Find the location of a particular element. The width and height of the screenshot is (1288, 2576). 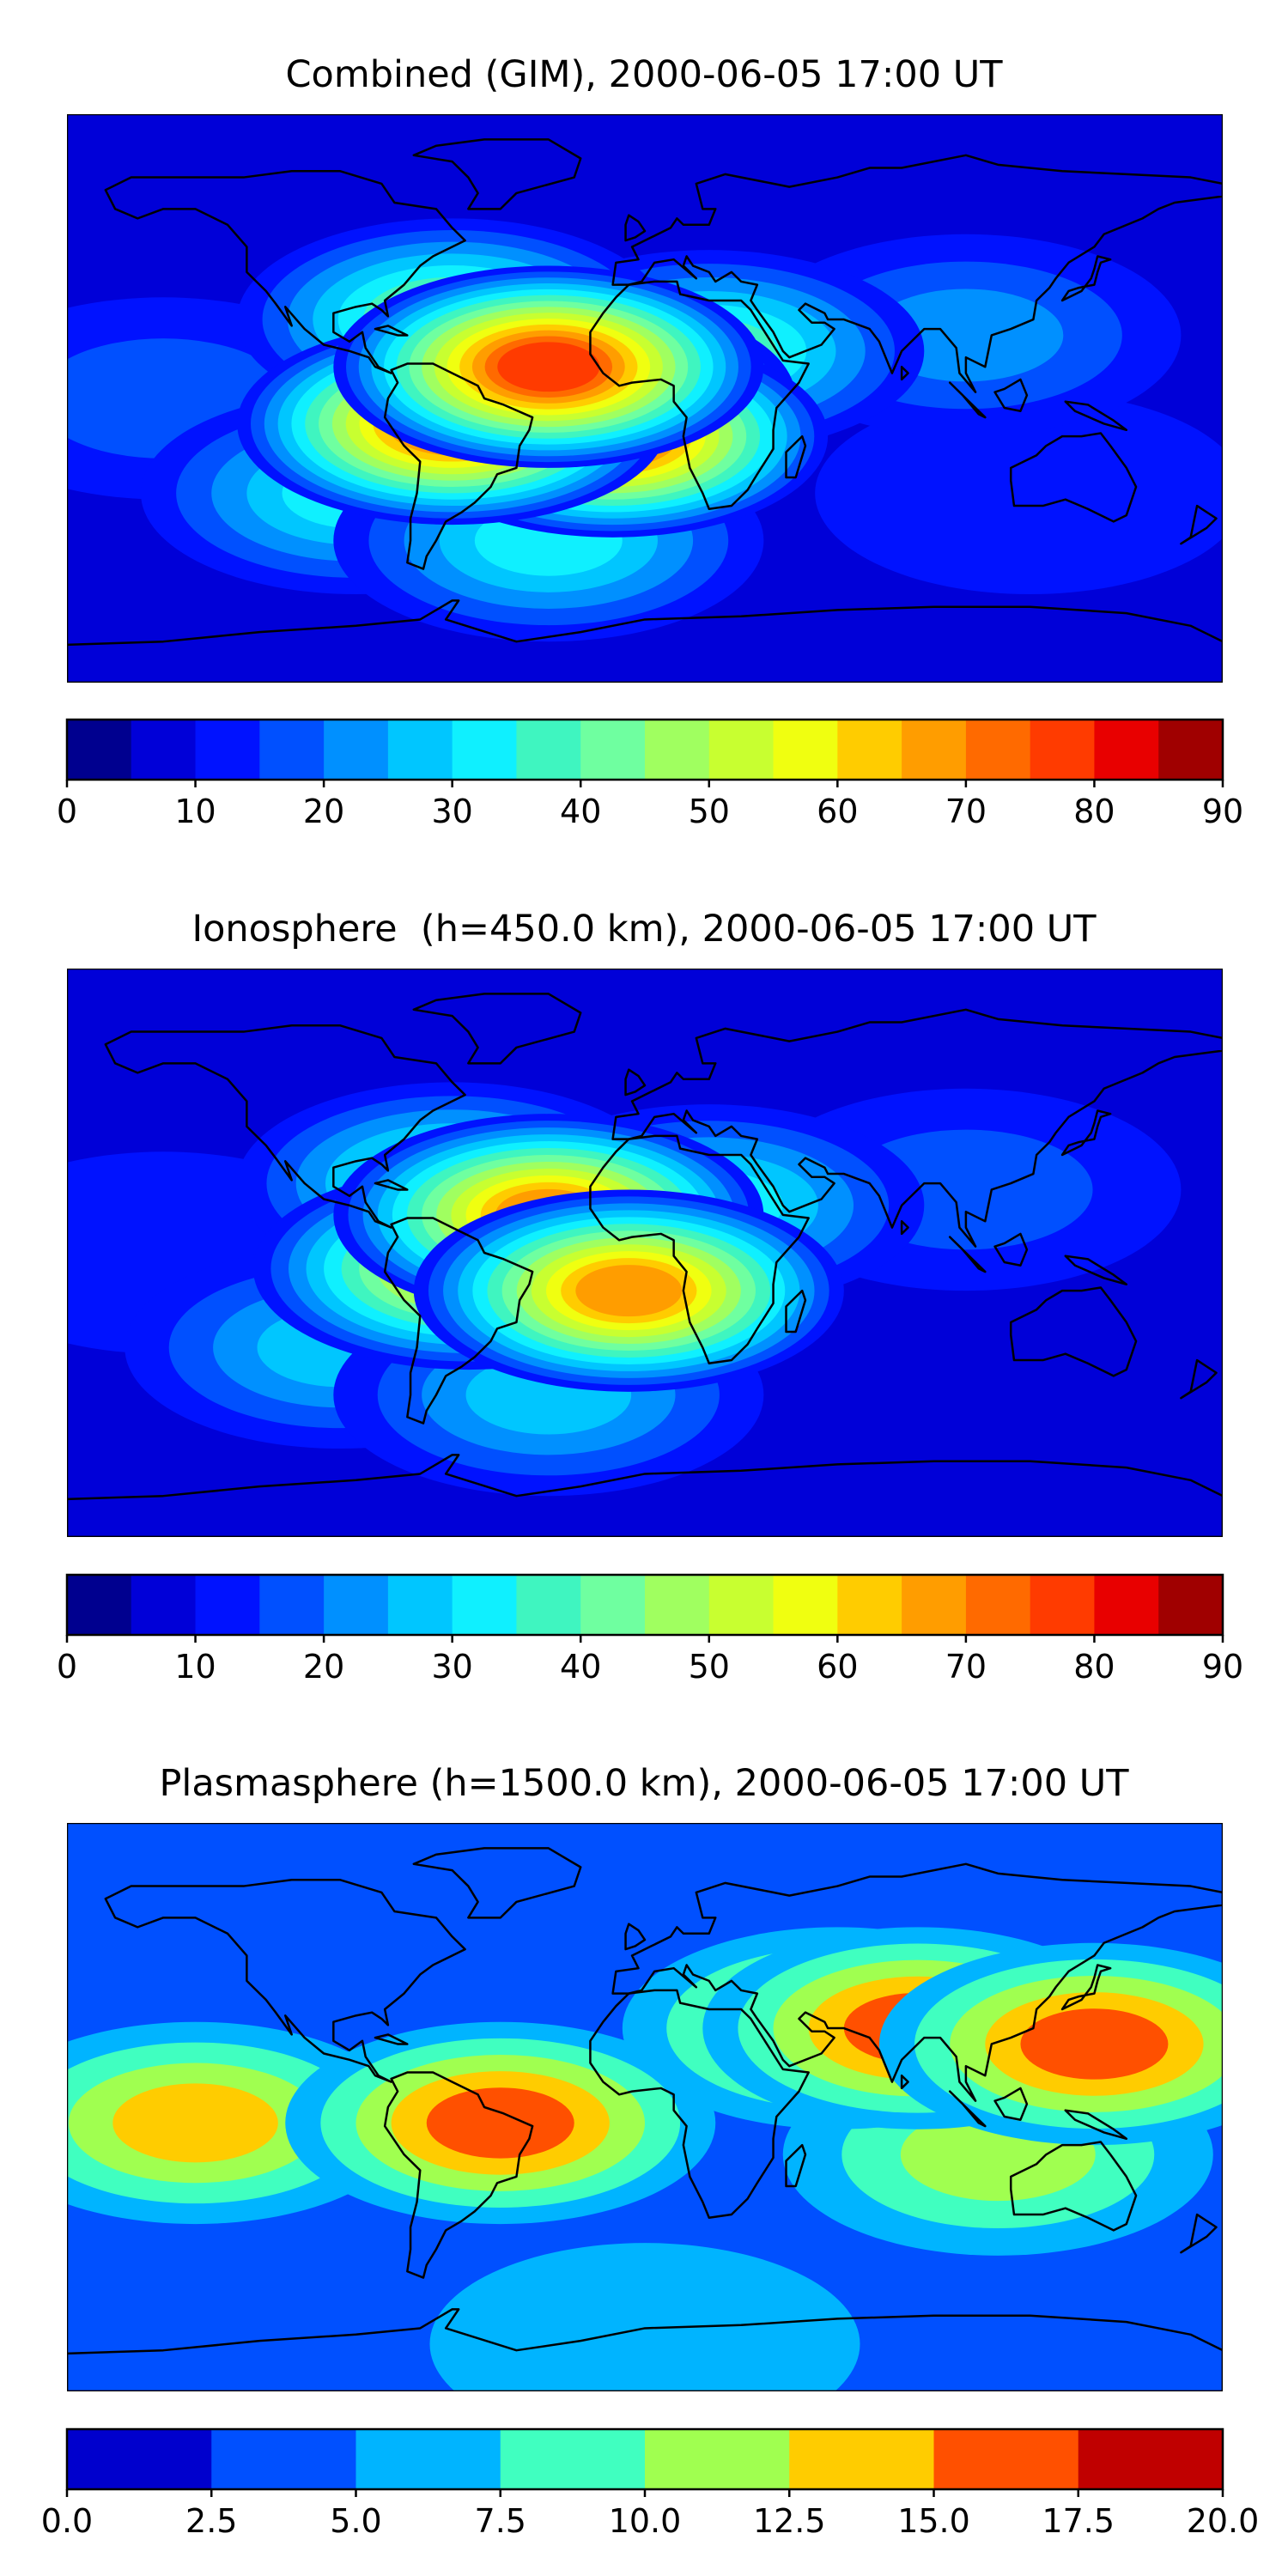

colorbar-tick-label: 2.5 is located at coordinates (211, 2521).